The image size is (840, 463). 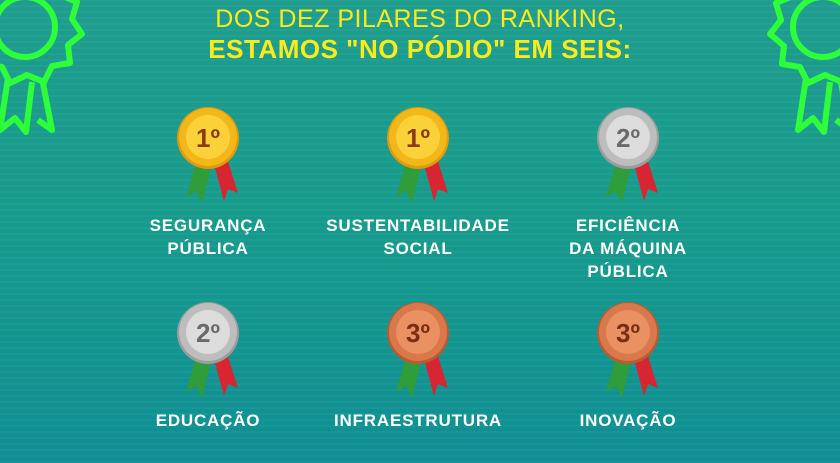 I want to click on pillar-label-line: EDUCAÇÃO, so click(x=208, y=420).